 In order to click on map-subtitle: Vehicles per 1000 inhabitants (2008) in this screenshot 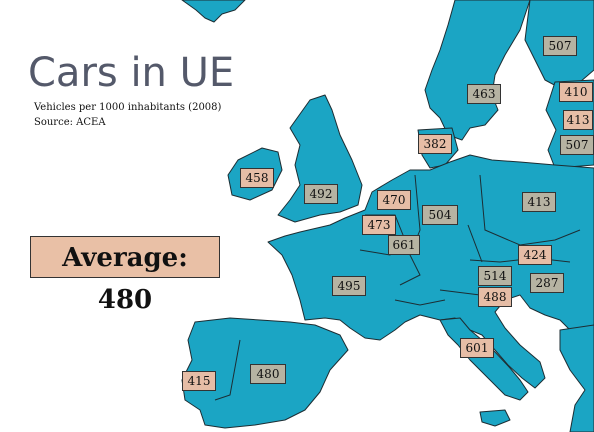, I will do `click(128, 107)`.